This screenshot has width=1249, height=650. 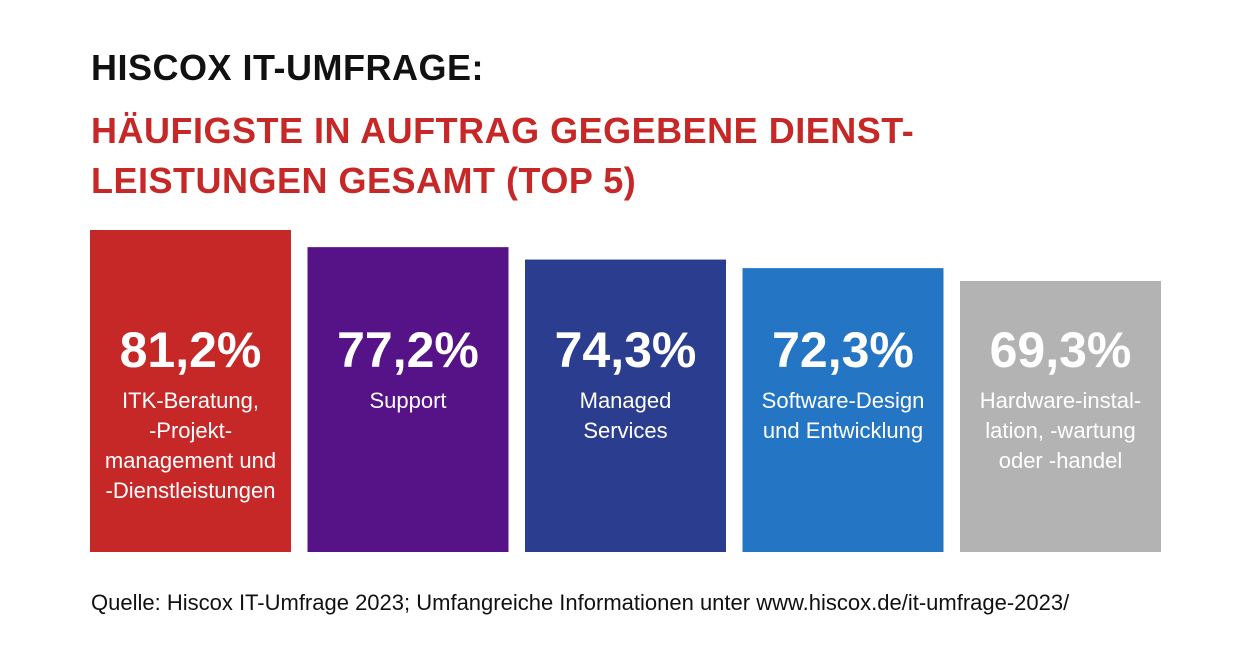 What do you see at coordinates (364, 180) in the screenshot?
I see `subtitle-line-2: LEISTUNGEN GESAMT (TOP 5)` at bounding box center [364, 180].